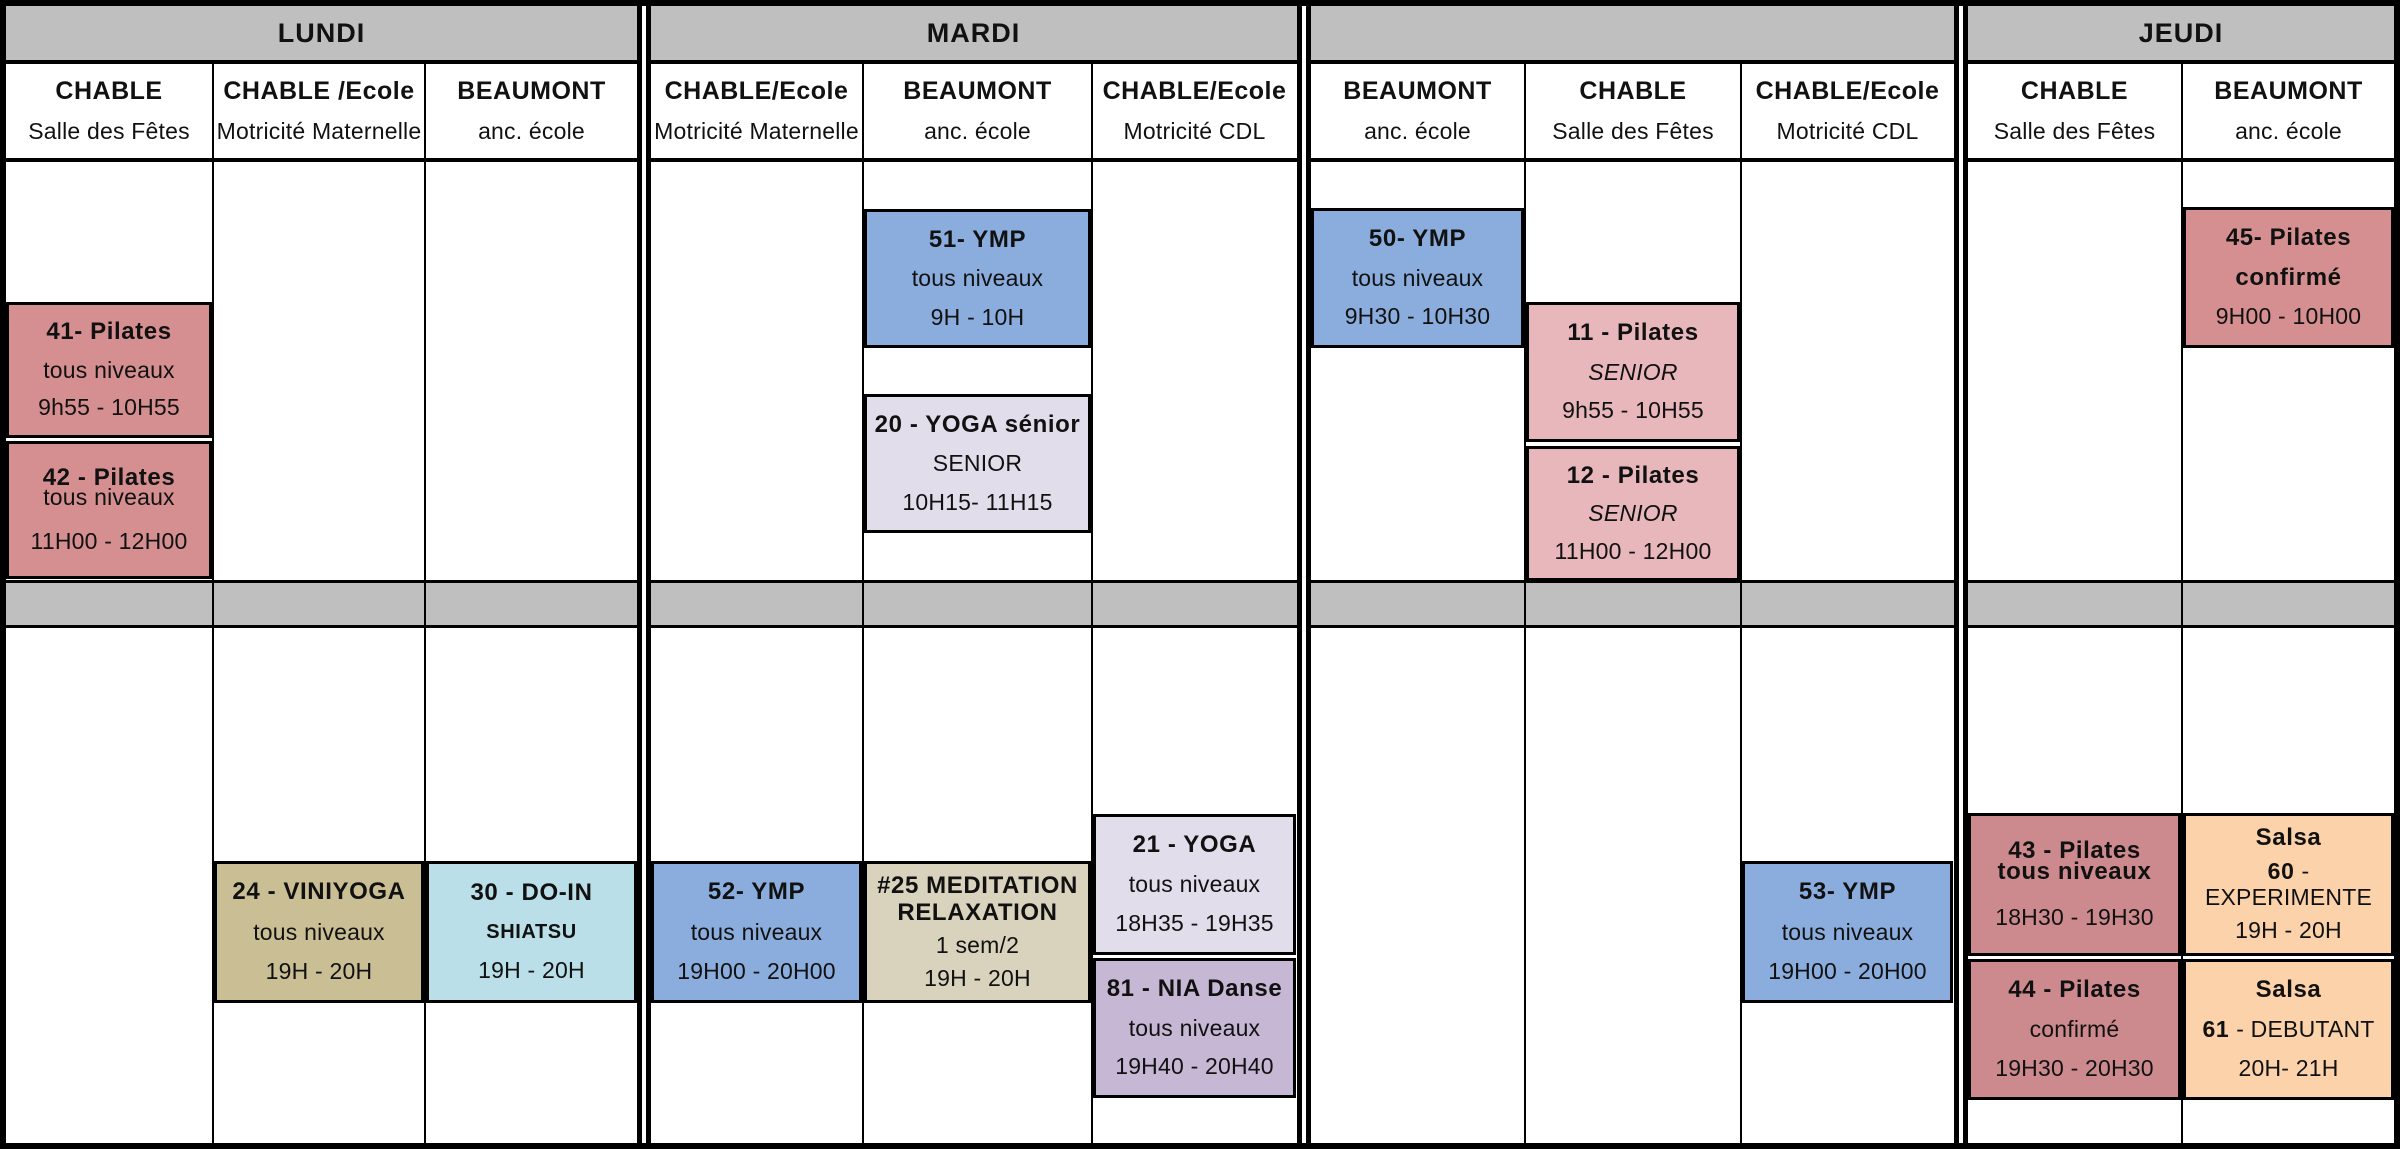 The image size is (2400, 1149). What do you see at coordinates (2288, 316) in the screenshot?
I see `class-time: 9H00 - 10H00` at bounding box center [2288, 316].